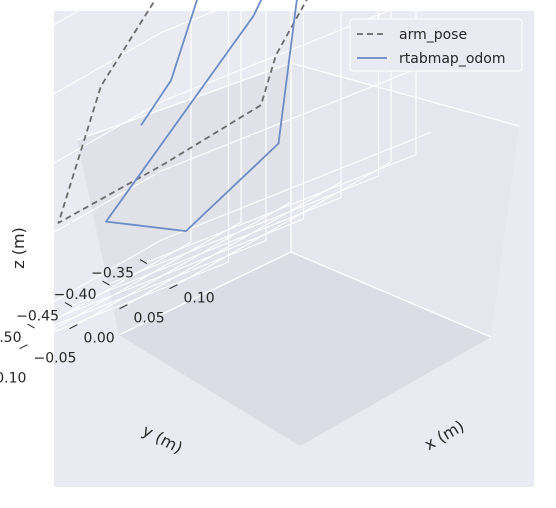 Image resolution: width=556 pixels, height=508 pixels. I want to click on x-tick-label: 0.00, so click(99, 339).